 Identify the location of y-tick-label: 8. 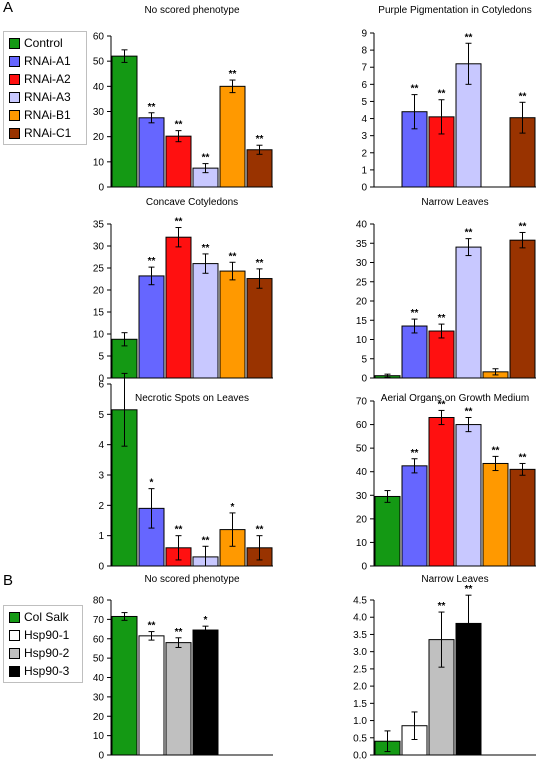
(364, 51).